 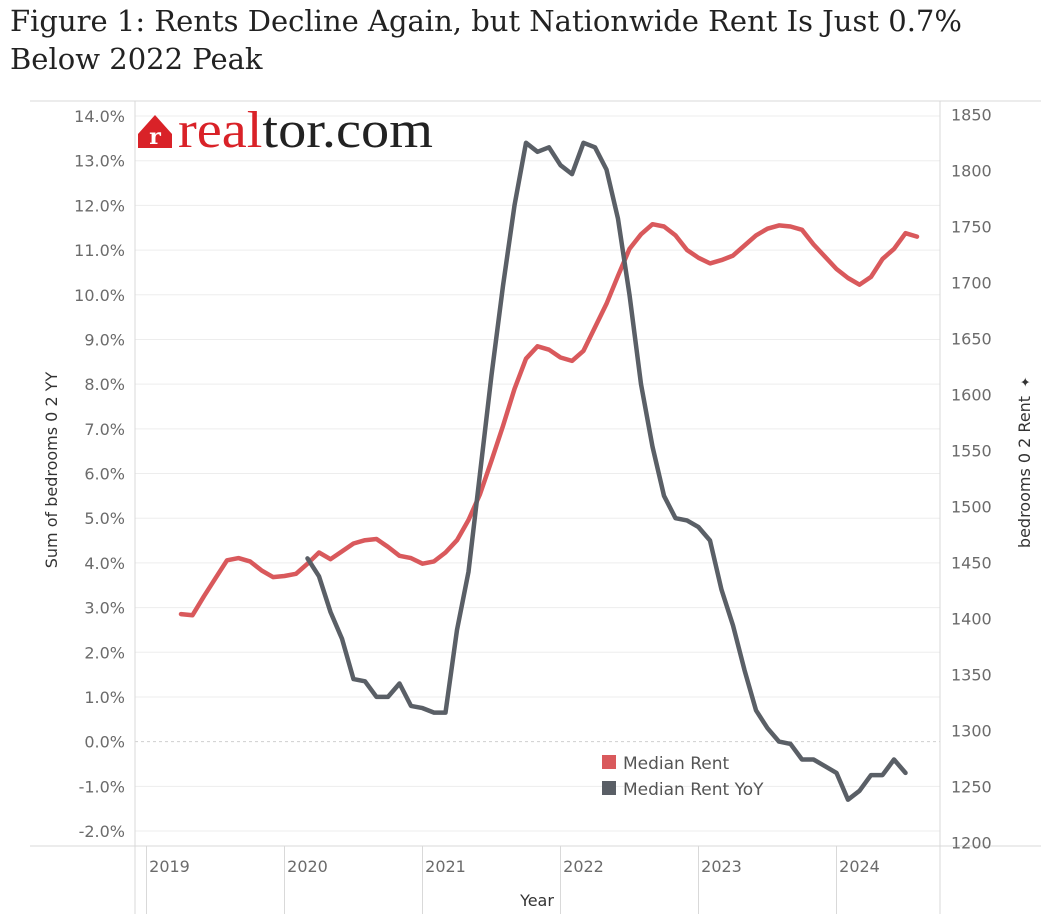 What do you see at coordinates (104, 339) in the screenshot?
I see `left-tick-label: 9.0%` at bounding box center [104, 339].